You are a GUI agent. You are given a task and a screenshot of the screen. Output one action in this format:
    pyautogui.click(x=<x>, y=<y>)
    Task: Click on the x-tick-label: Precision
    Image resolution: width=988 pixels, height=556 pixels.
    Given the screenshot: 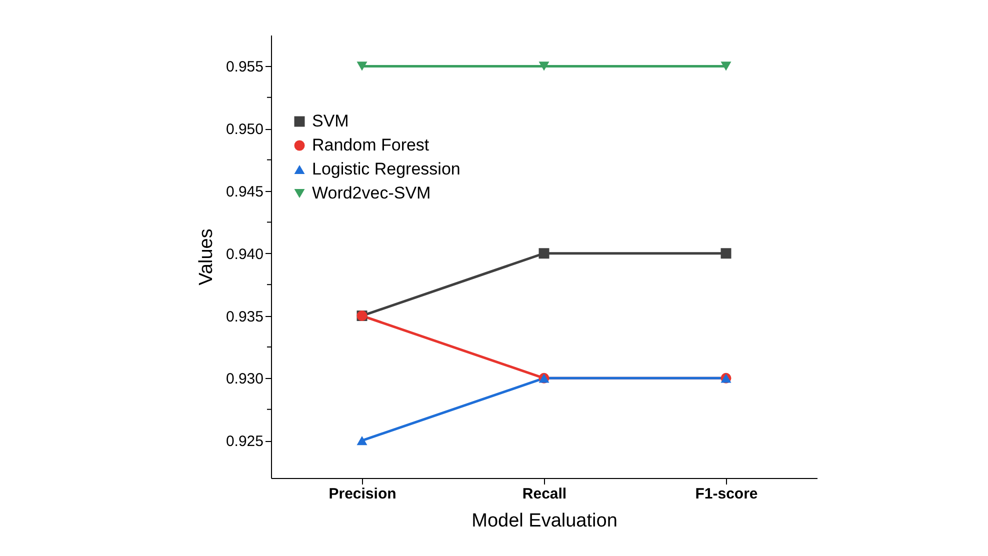 What is the action you would take?
    pyautogui.click(x=362, y=494)
    